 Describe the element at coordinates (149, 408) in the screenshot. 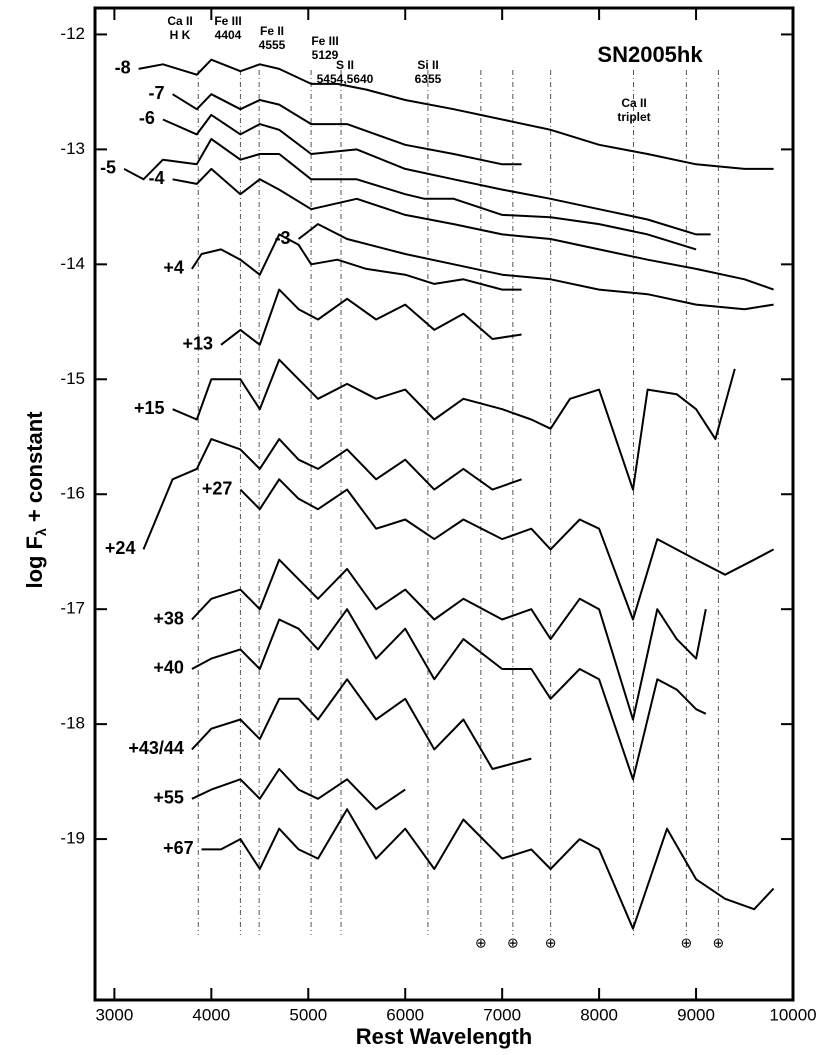

I see `epoch-label: +15` at that location.